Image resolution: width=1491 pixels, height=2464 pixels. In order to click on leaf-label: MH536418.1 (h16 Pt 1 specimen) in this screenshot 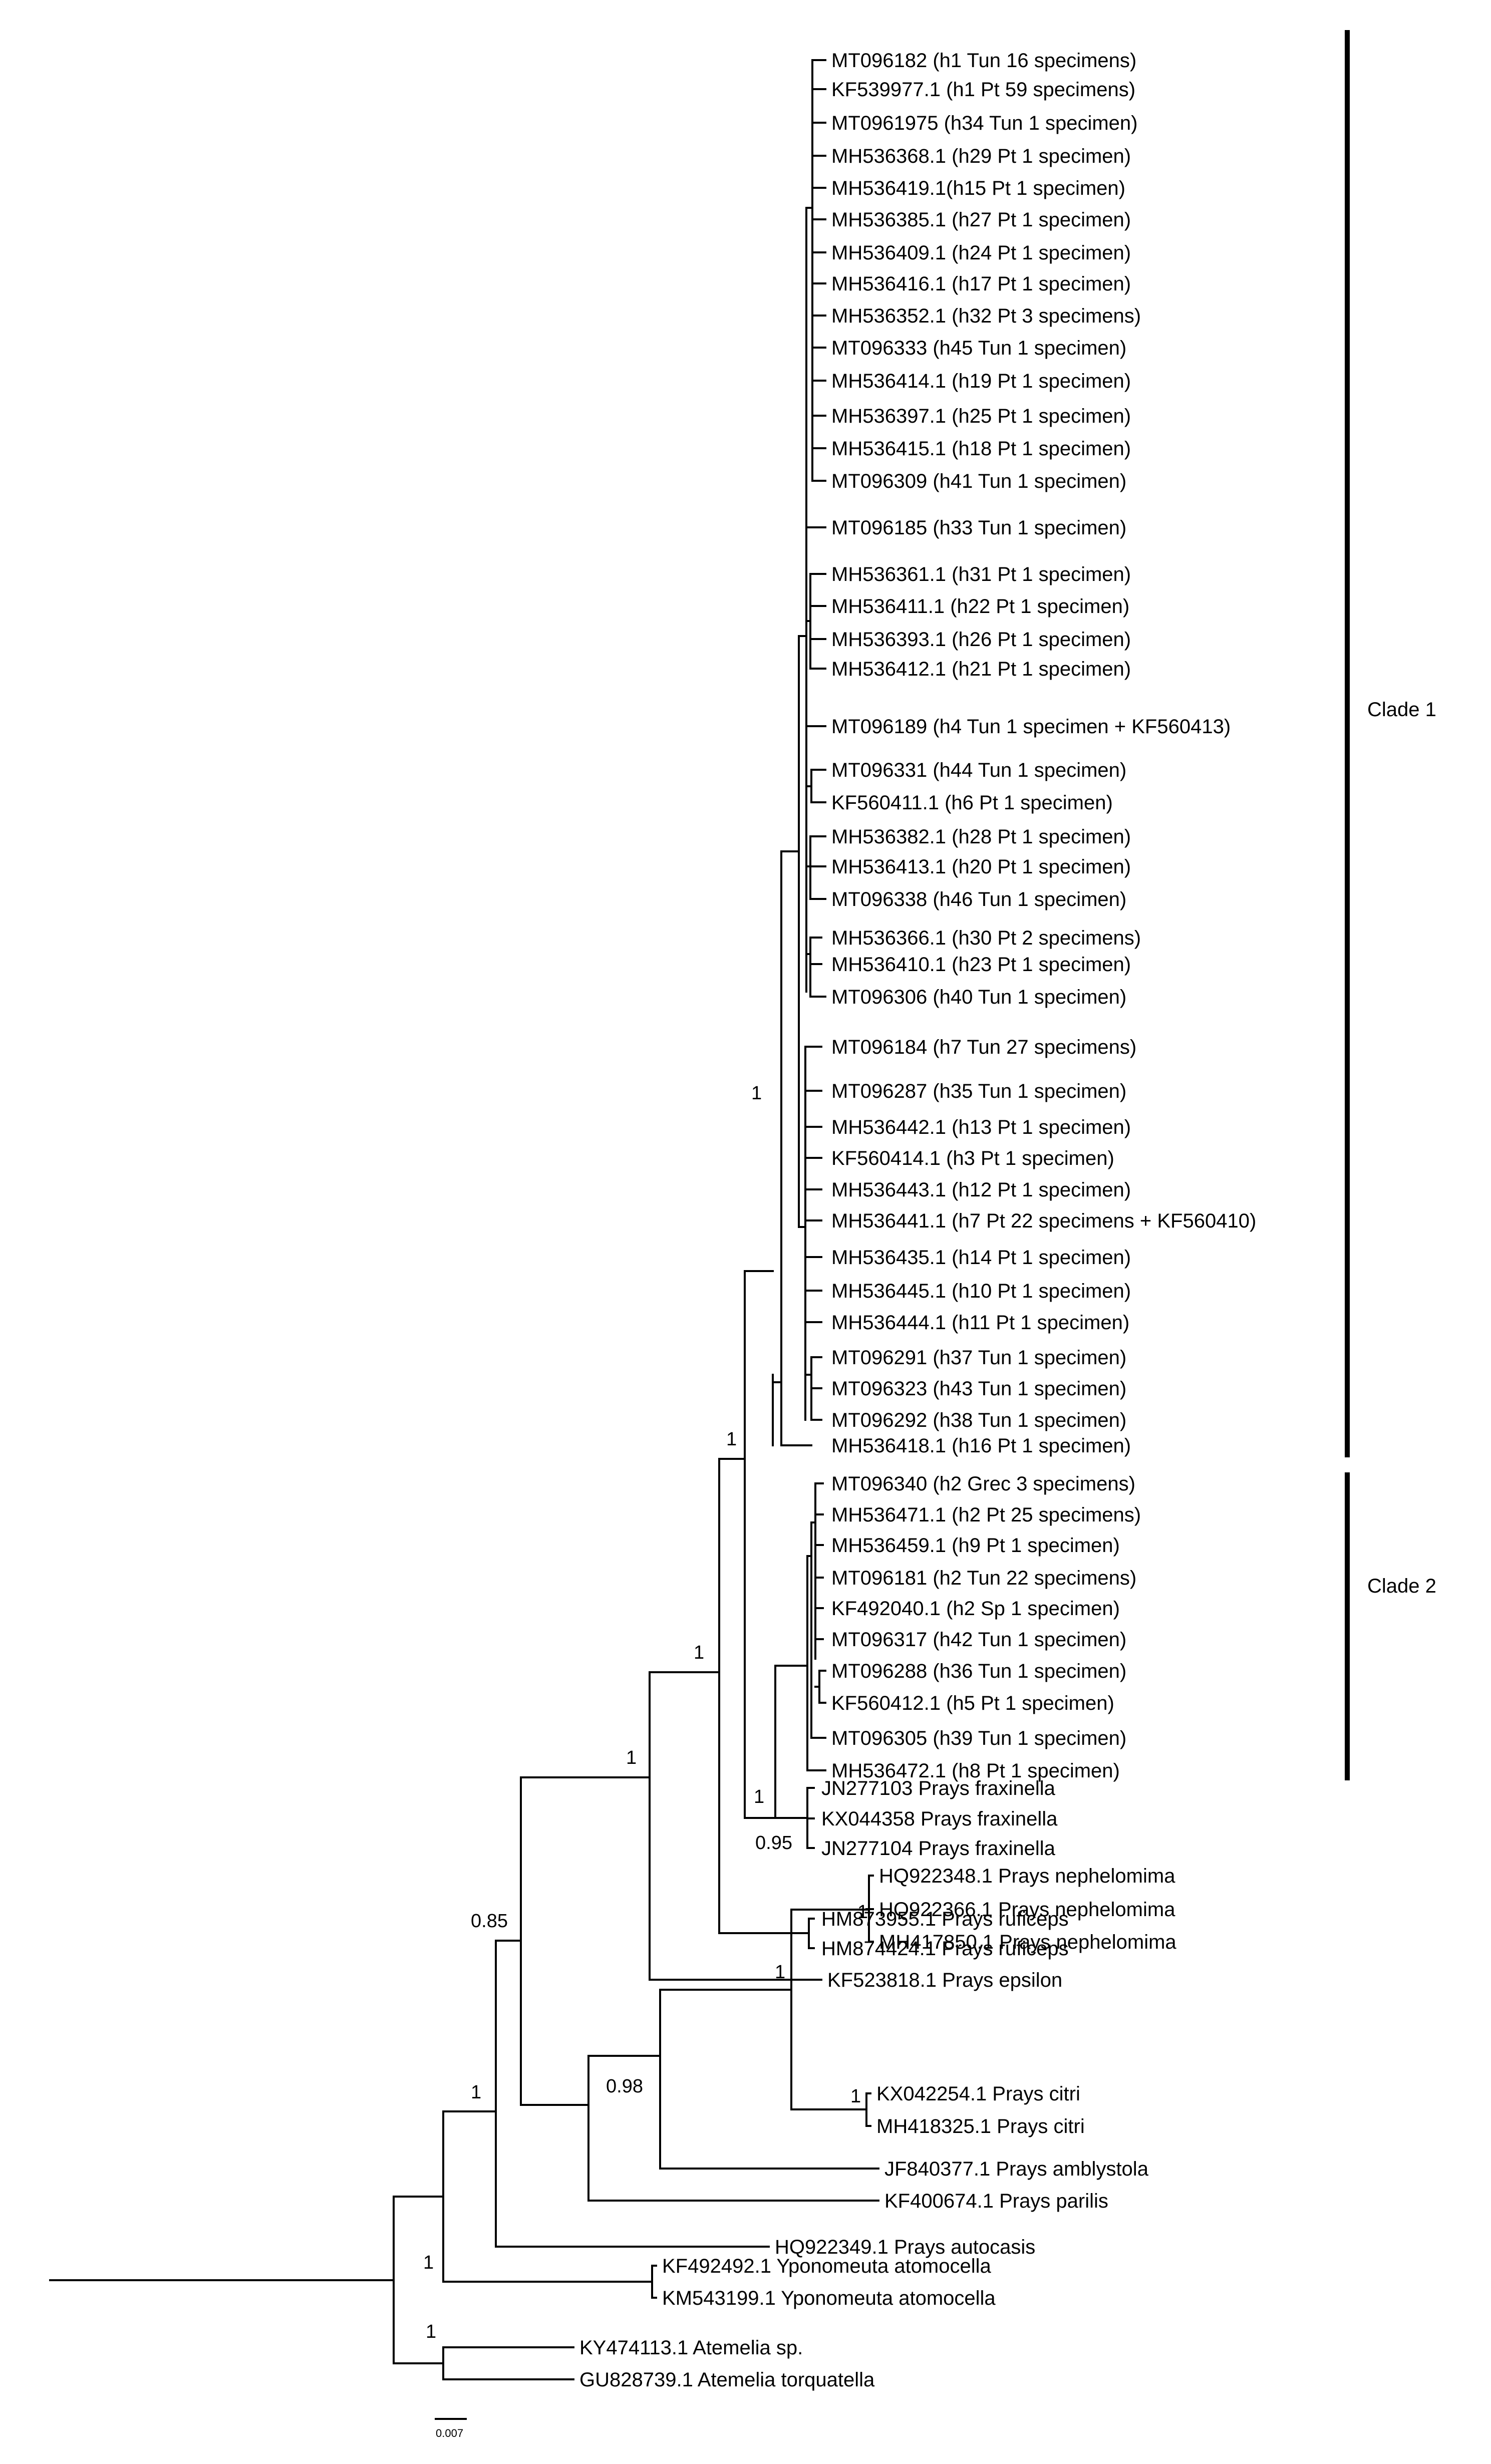, I will do `click(981, 1446)`.